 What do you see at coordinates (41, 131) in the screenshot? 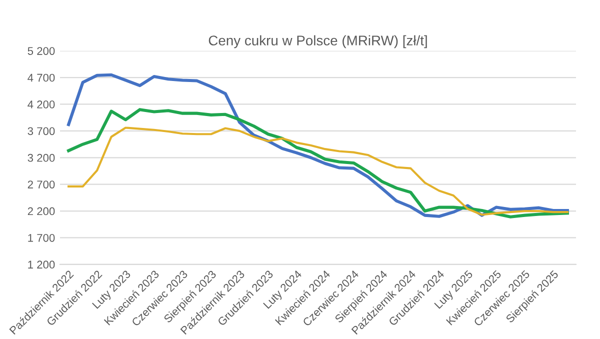
I see `y-tick-label: 3 700` at bounding box center [41, 131].